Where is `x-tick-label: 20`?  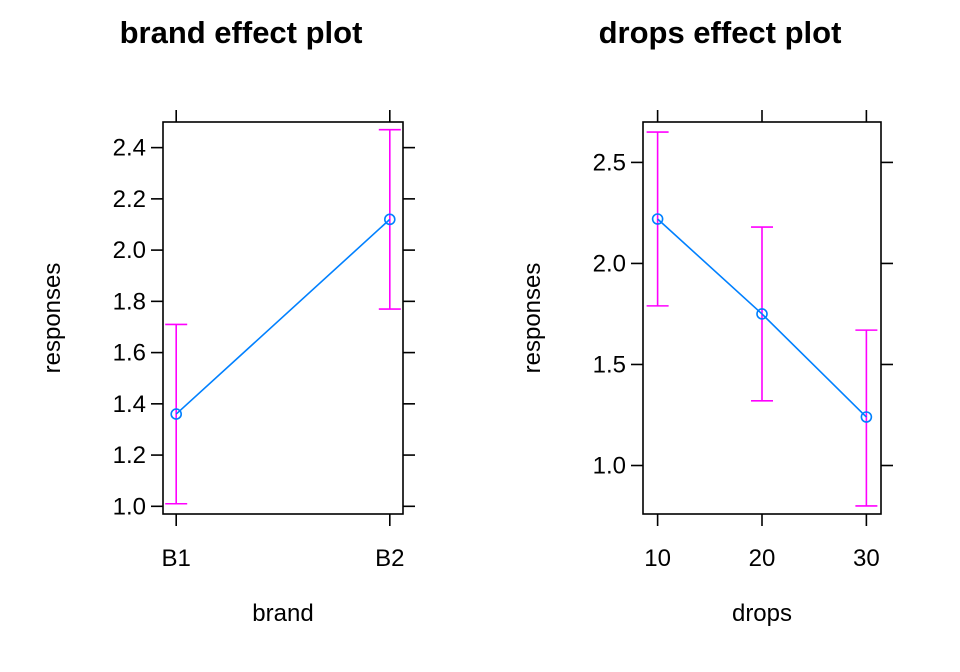
x-tick-label: 20 is located at coordinates (762, 558).